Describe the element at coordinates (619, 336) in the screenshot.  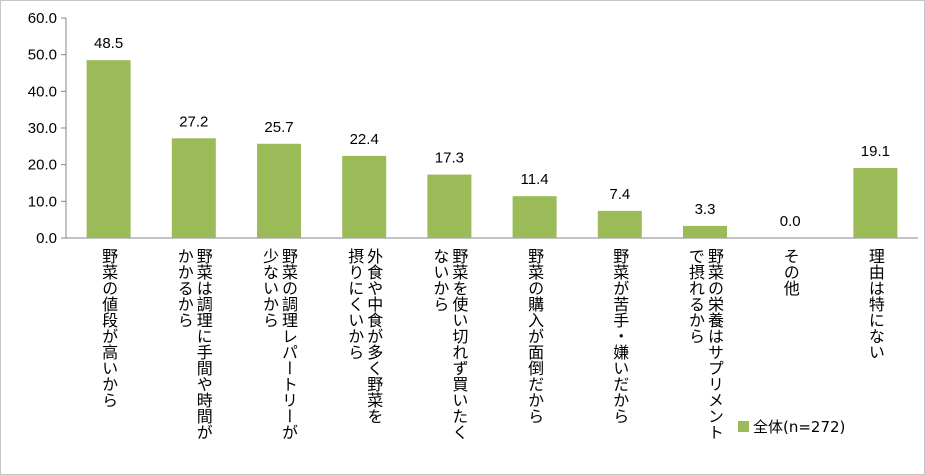
I see `category-label: 野菜が苦手・嫌いだから` at that location.